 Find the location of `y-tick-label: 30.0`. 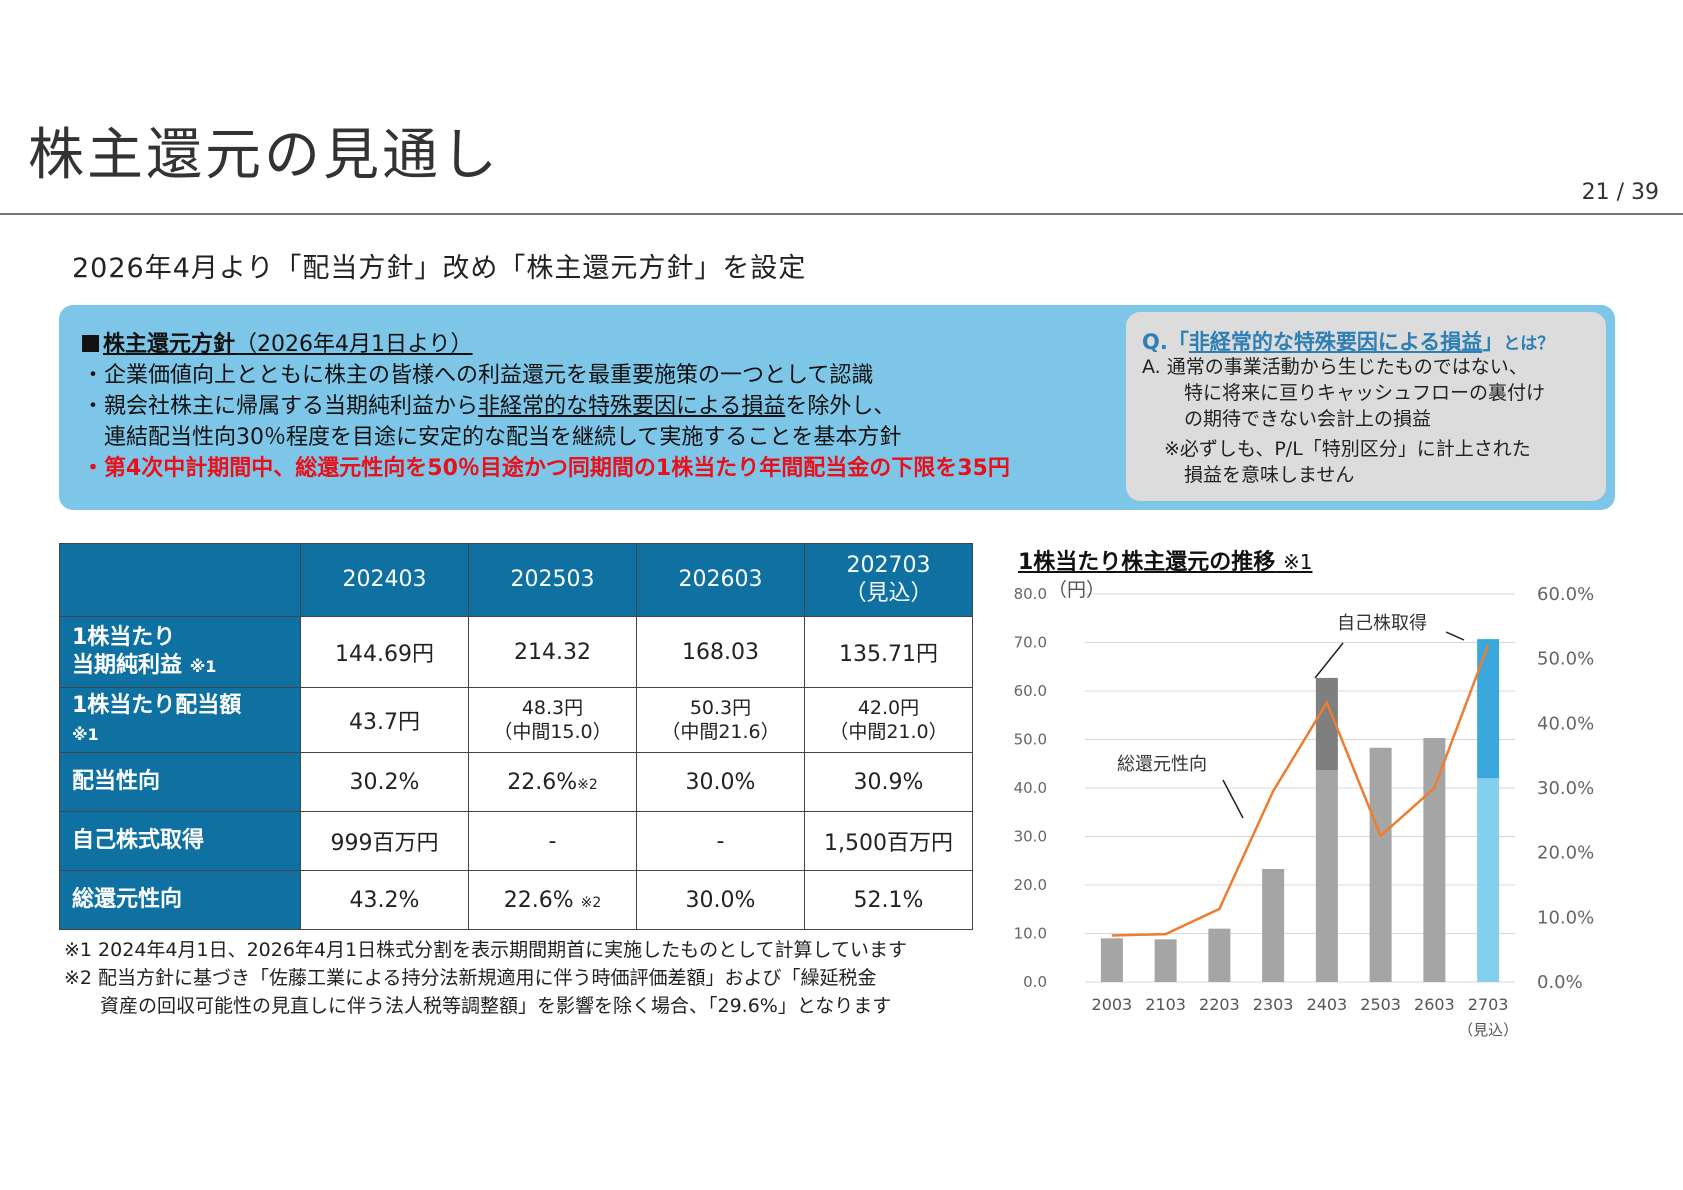

y-tick-label: 30.0 is located at coordinates (1030, 837).